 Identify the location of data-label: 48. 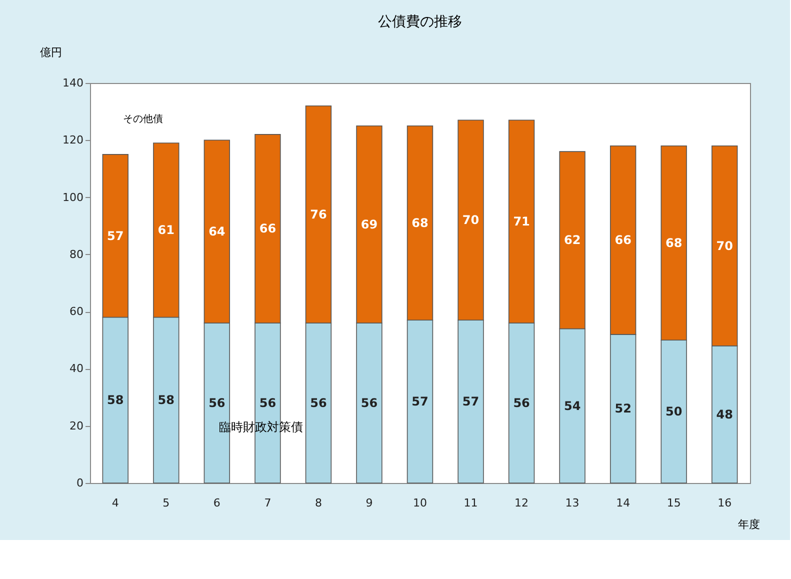
(724, 414).